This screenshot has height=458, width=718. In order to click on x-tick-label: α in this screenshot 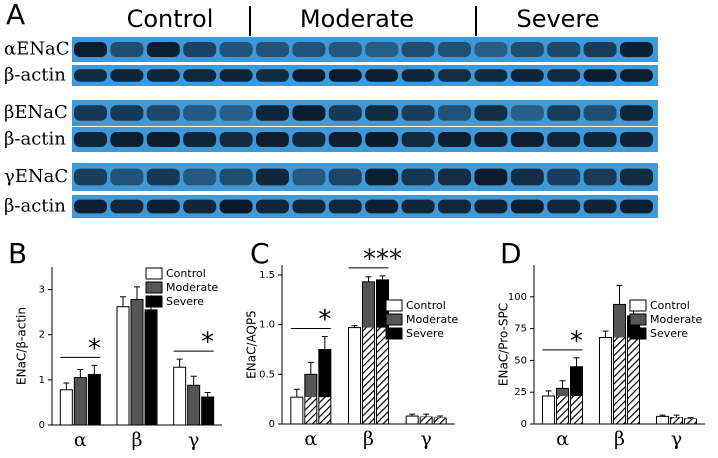, I will do `click(562, 439)`.